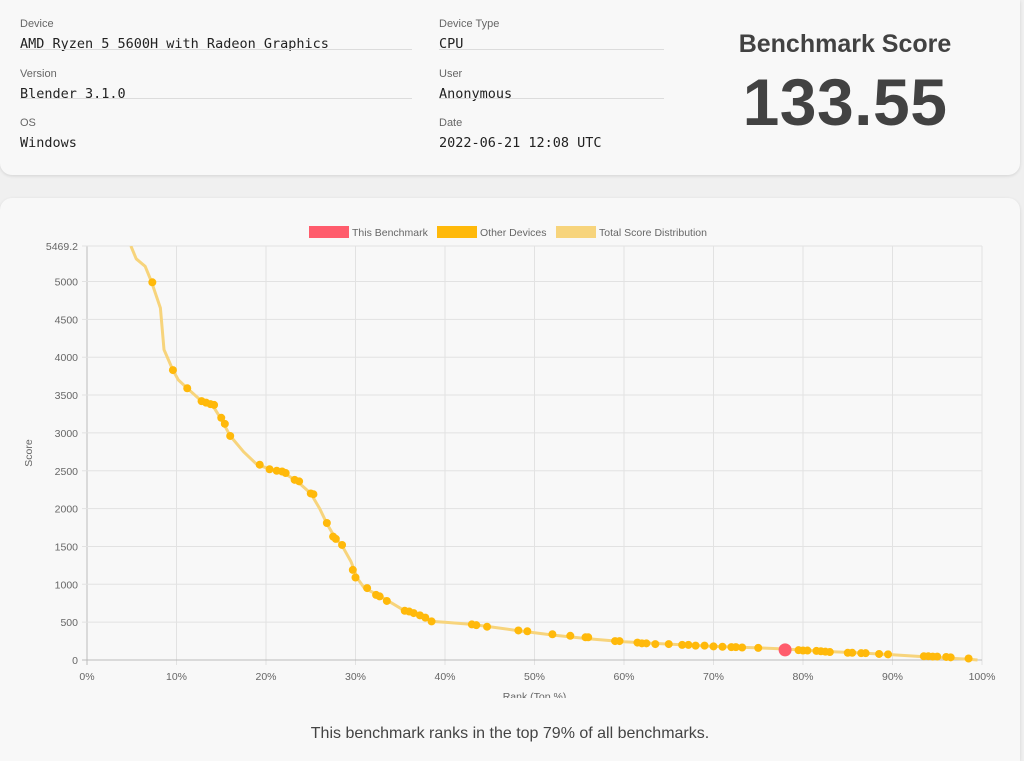 The width and height of the screenshot is (1024, 761). What do you see at coordinates (355, 677) in the screenshot?
I see `x-tick-label: 30%` at bounding box center [355, 677].